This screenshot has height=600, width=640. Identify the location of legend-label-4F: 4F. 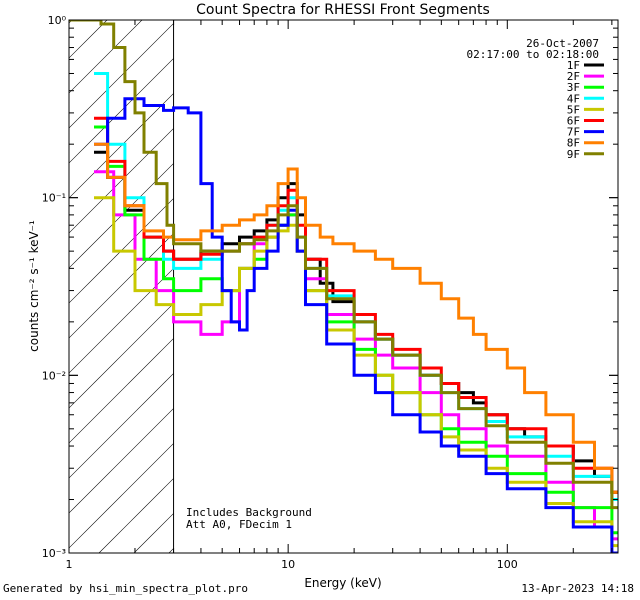
(573, 98).